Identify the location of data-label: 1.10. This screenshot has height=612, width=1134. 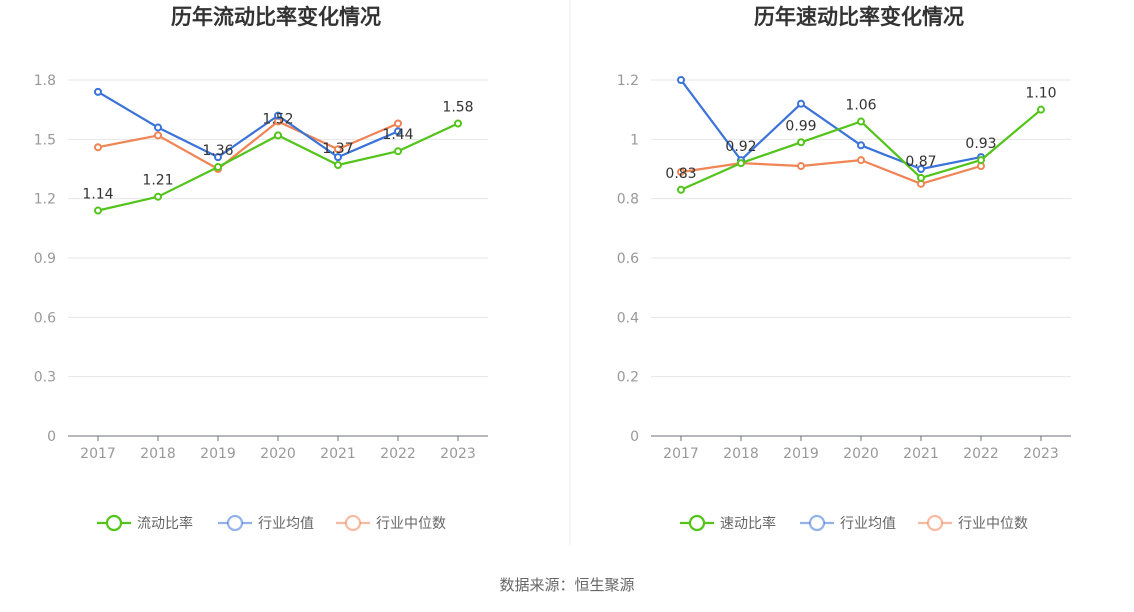
(1040, 94).